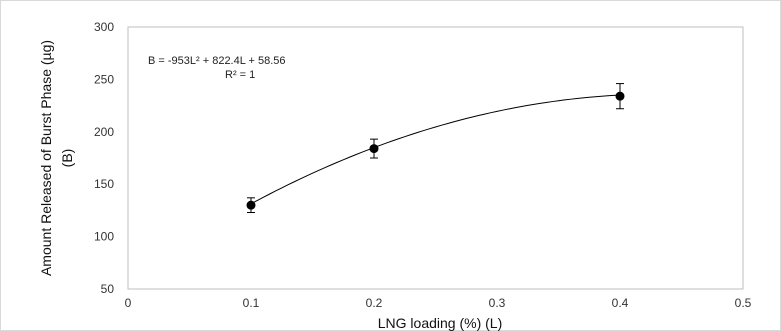 The width and height of the screenshot is (781, 331). What do you see at coordinates (251, 303) in the screenshot?
I see `x-tick-label: 0.1` at bounding box center [251, 303].